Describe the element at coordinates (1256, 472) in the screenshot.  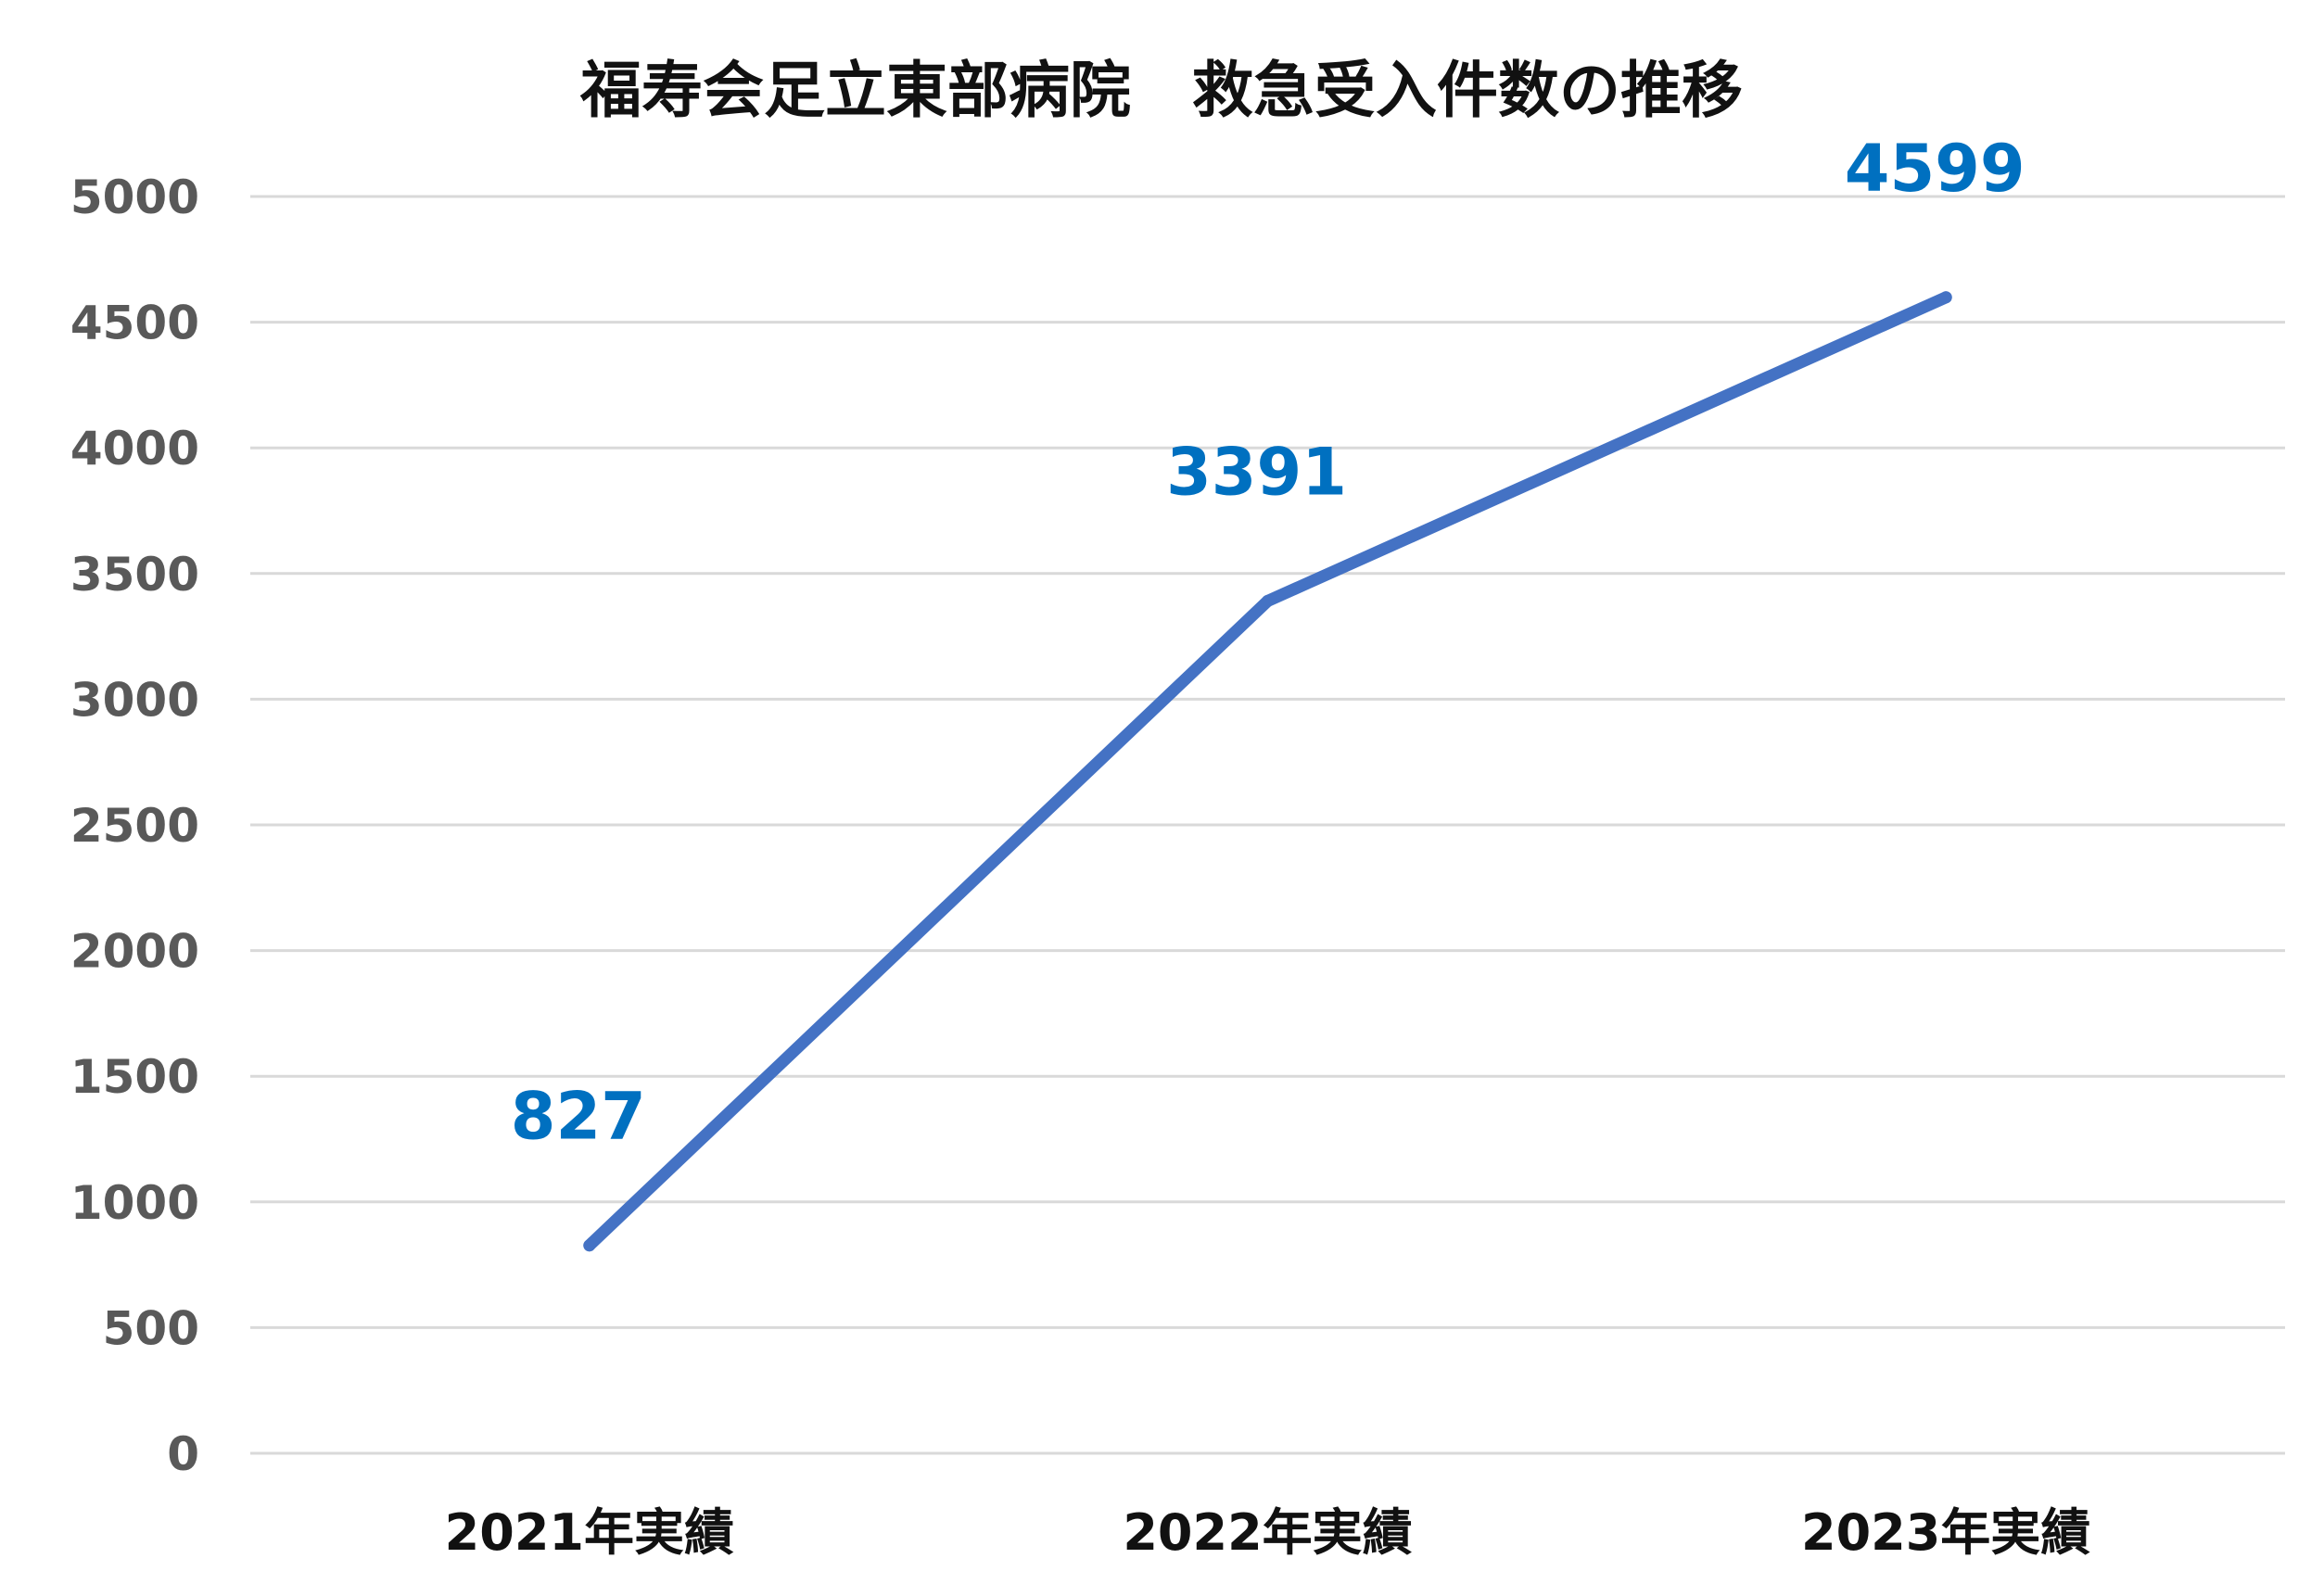
I see `data-label: 3391` at that location.